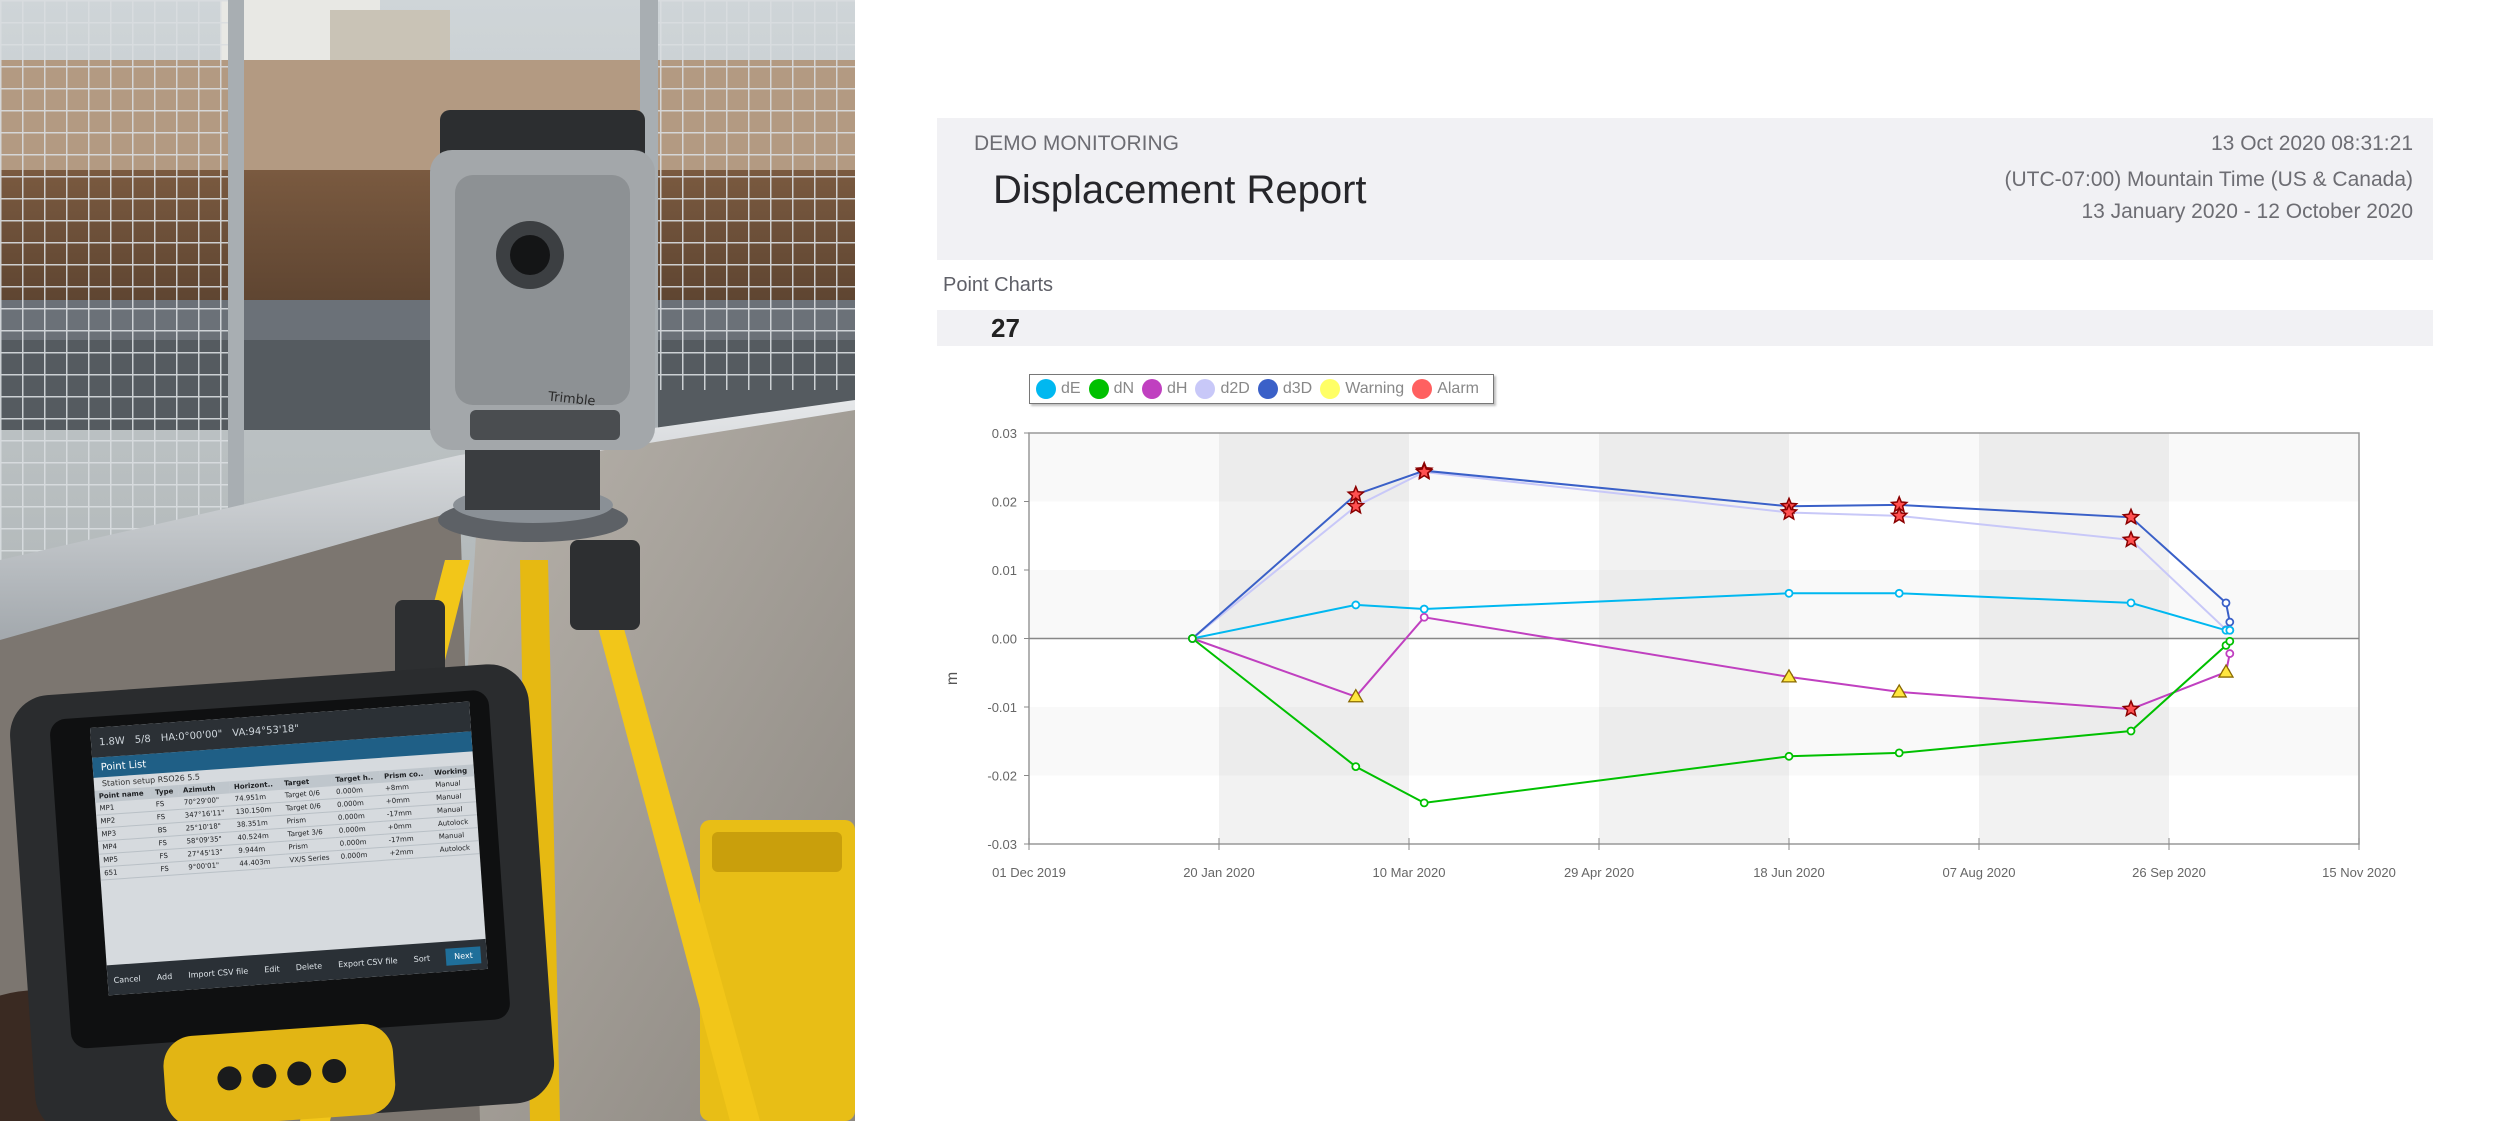  Describe the element at coordinates (2312, 143) in the screenshot. I see `report-datetime: 13 Oct 2020 08:31:21` at that location.